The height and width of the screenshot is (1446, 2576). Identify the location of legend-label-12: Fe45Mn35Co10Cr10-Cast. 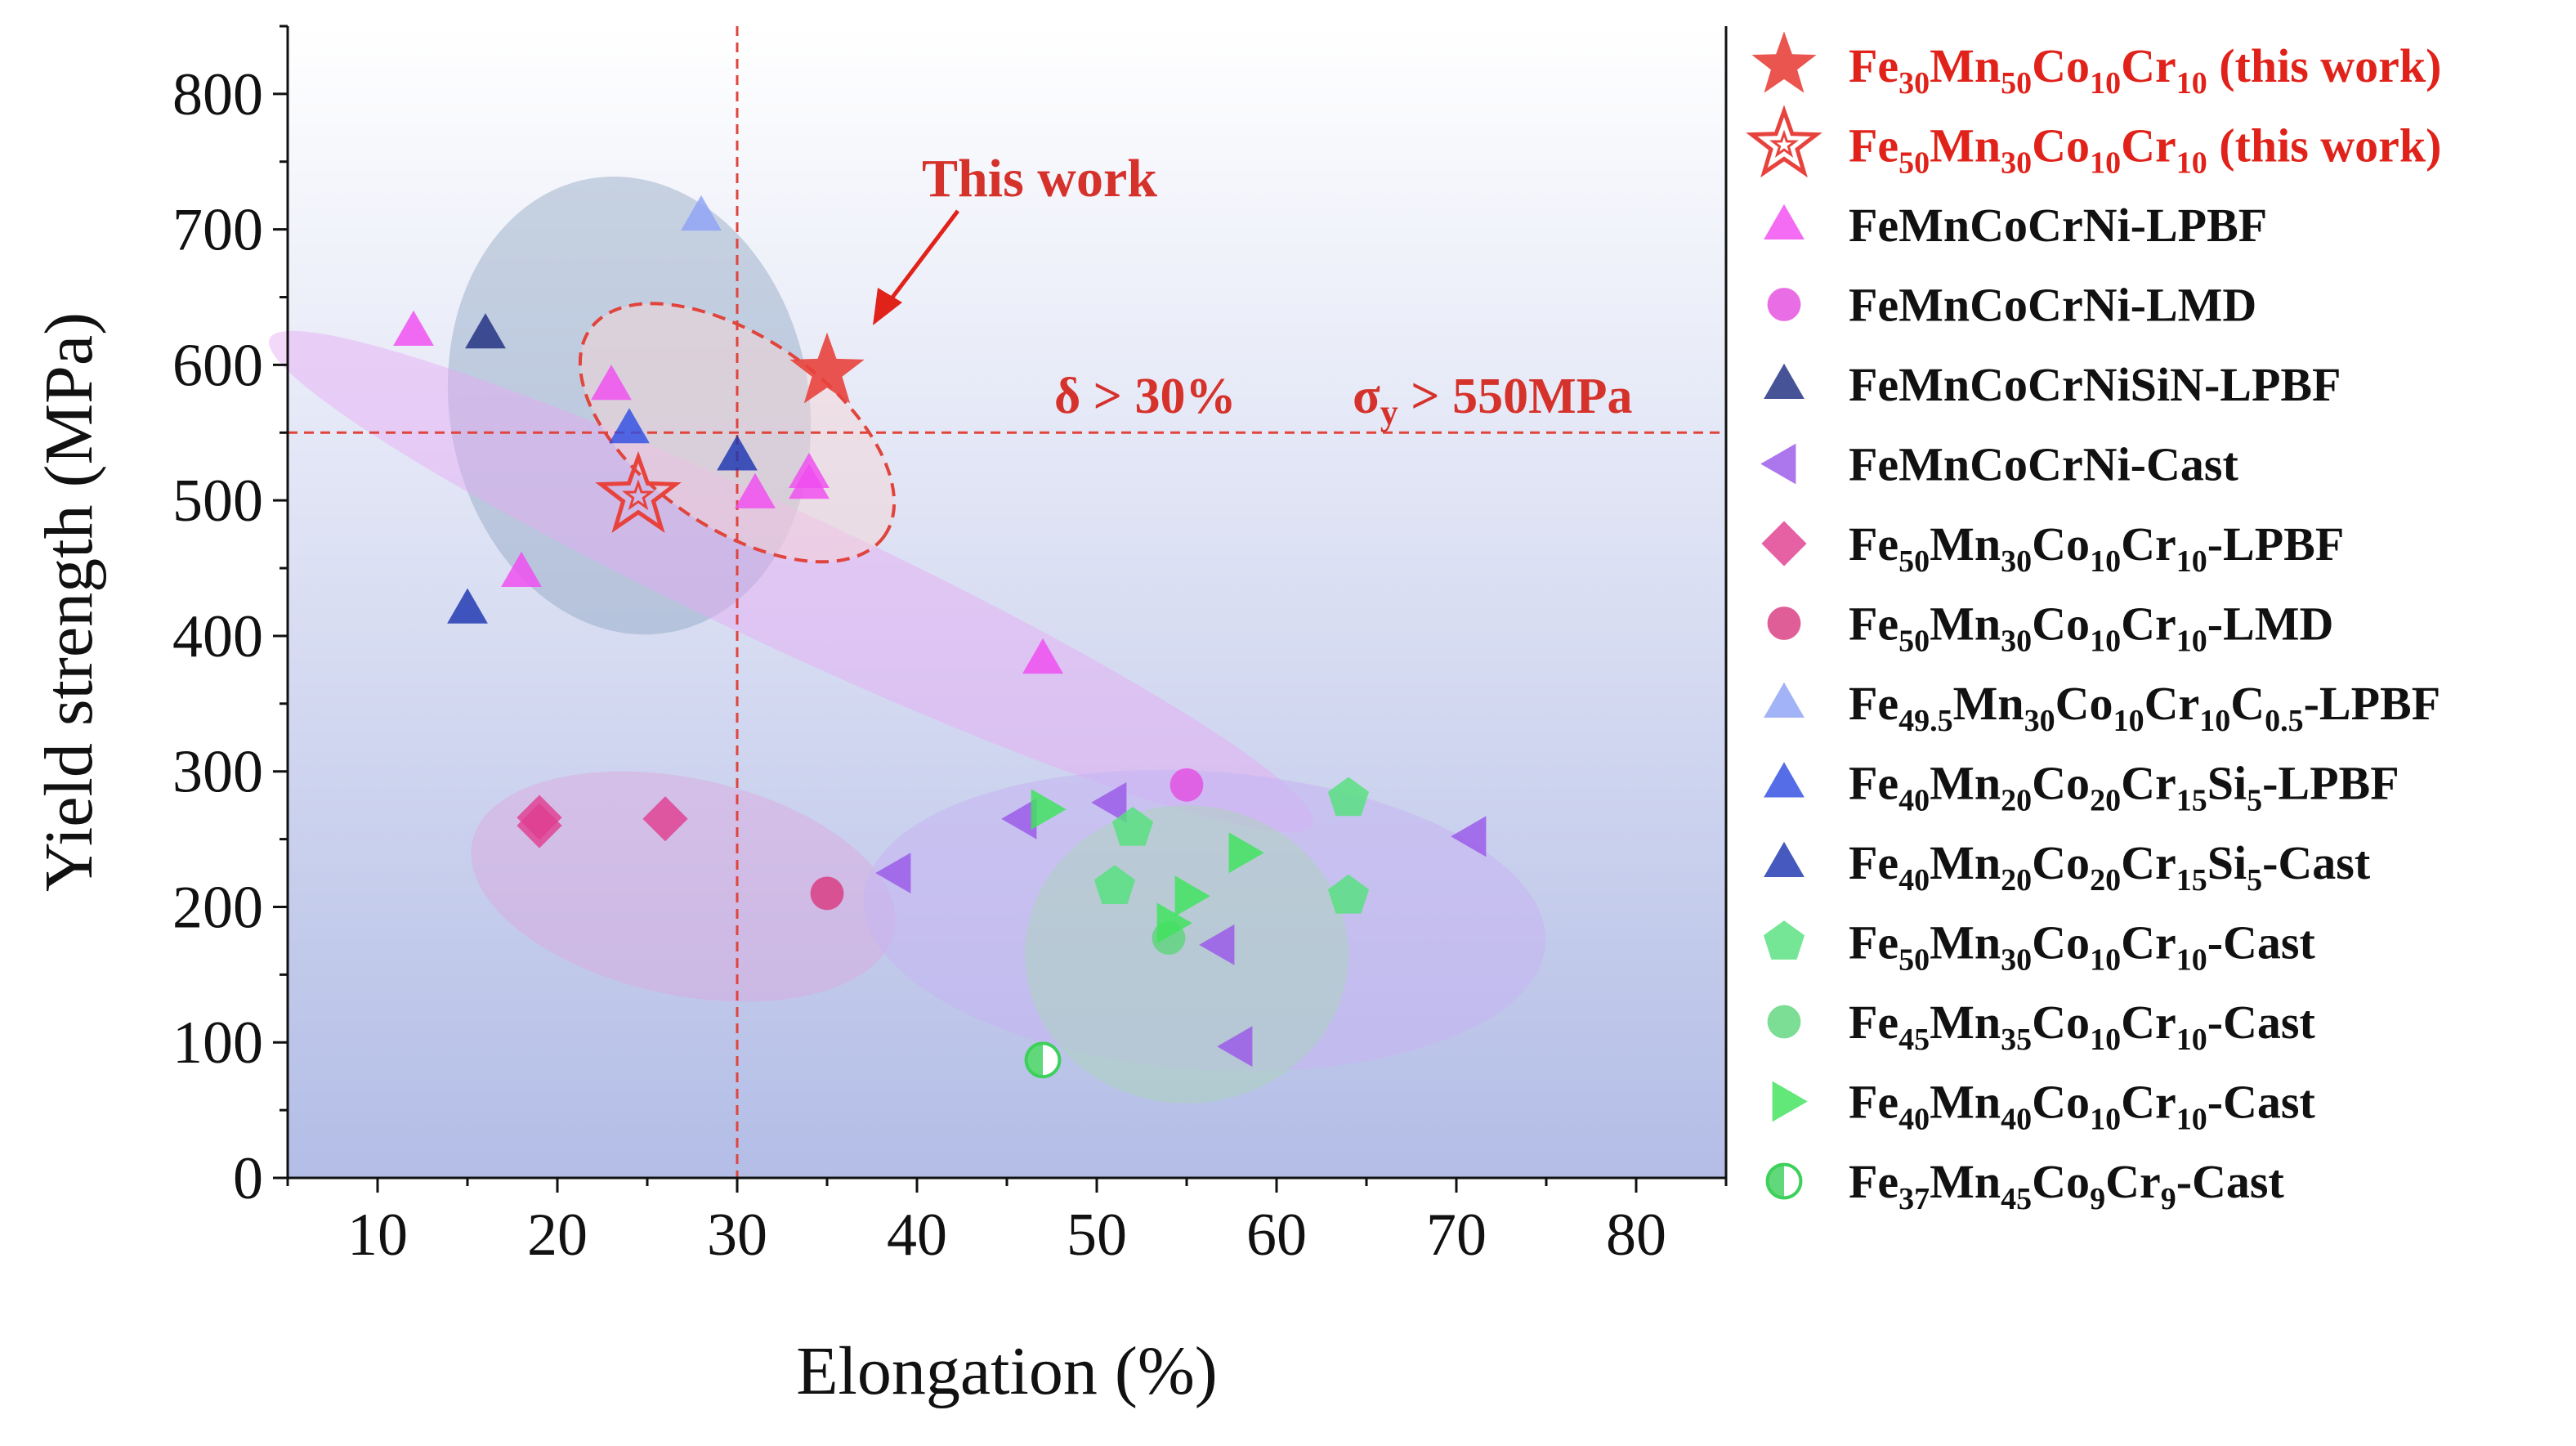
(2082, 1026).